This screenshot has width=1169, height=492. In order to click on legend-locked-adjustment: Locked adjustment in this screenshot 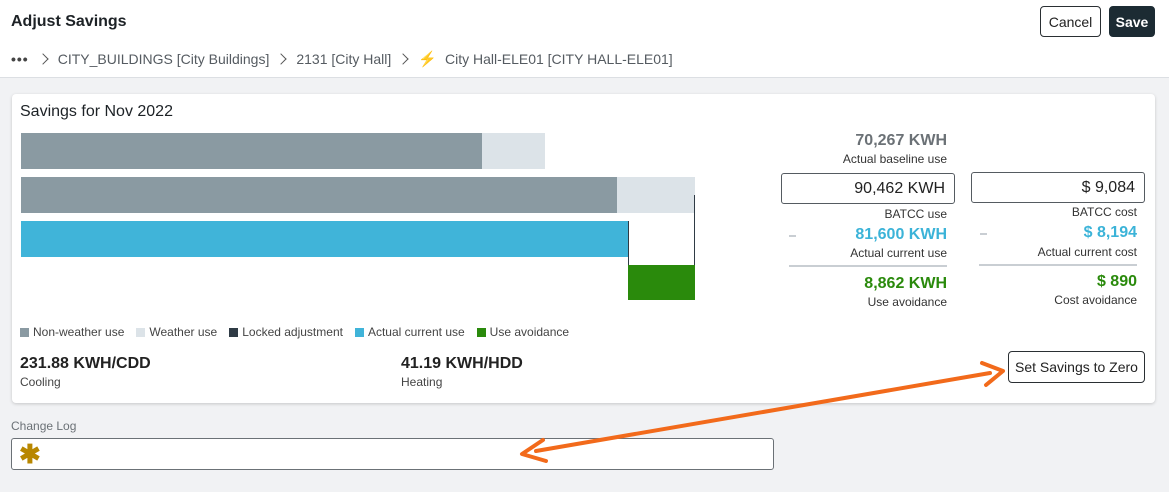, I will do `click(286, 332)`.